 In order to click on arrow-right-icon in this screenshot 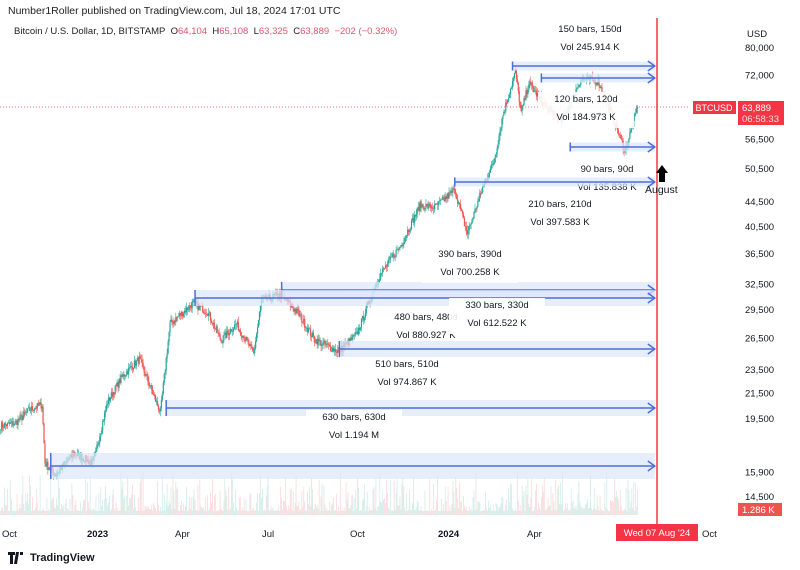, I will do `click(652, 66)`.